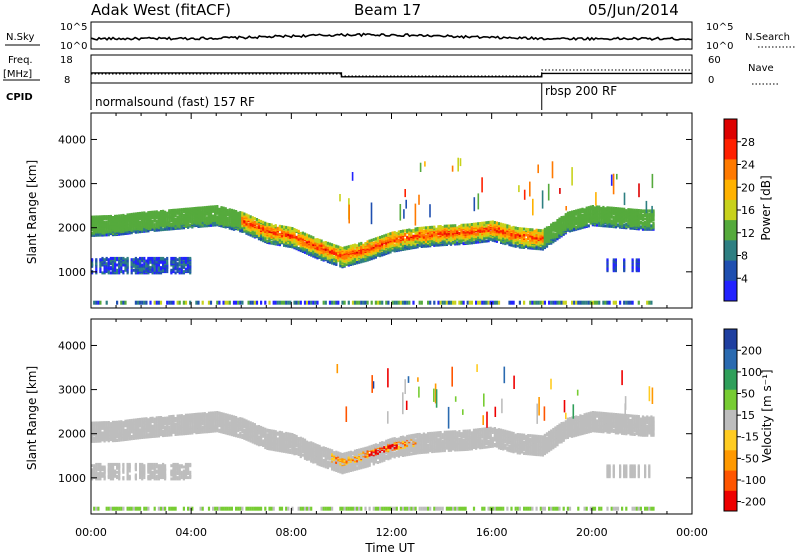 Image resolution: width=800 pixels, height=554 pixels. Describe the element at coordinates (761, 68) in the screenshot. I see `nave-label: Nave` at that location.